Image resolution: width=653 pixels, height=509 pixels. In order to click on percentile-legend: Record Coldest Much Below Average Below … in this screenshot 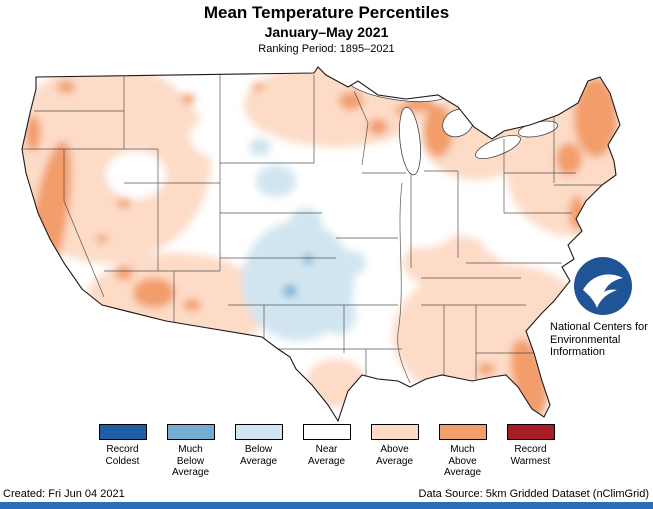, I will do `click(326, 451)`.